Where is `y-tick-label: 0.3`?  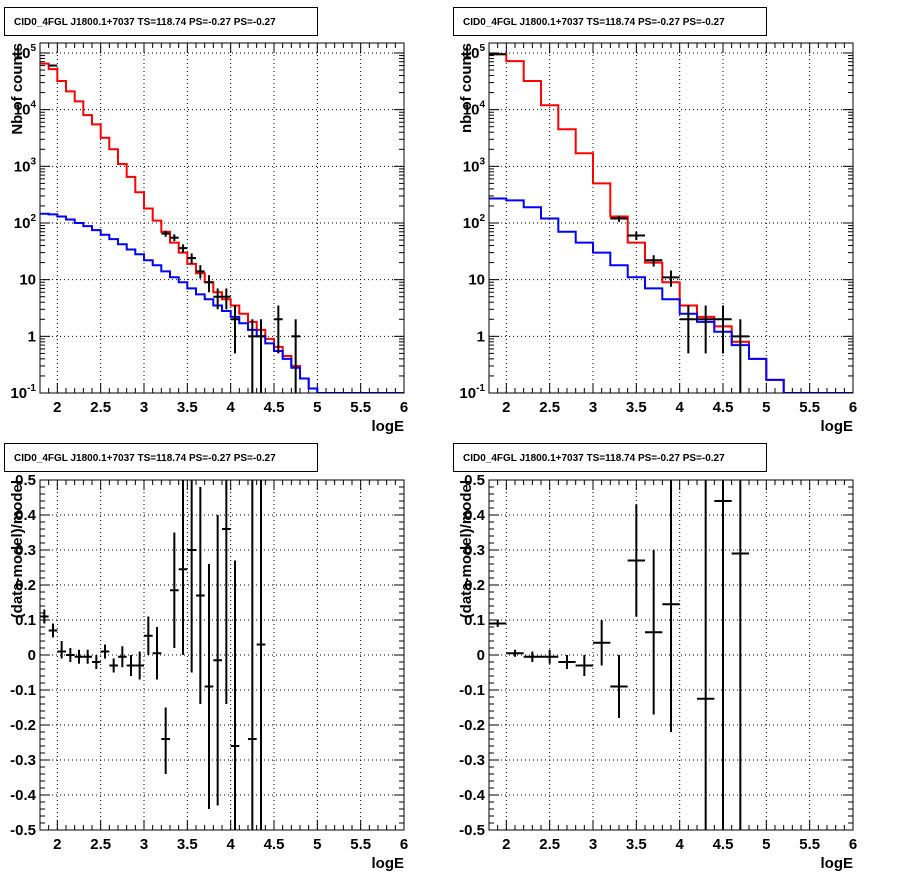
y-tick-label: 0.3 is located at coordinates (474, 550).